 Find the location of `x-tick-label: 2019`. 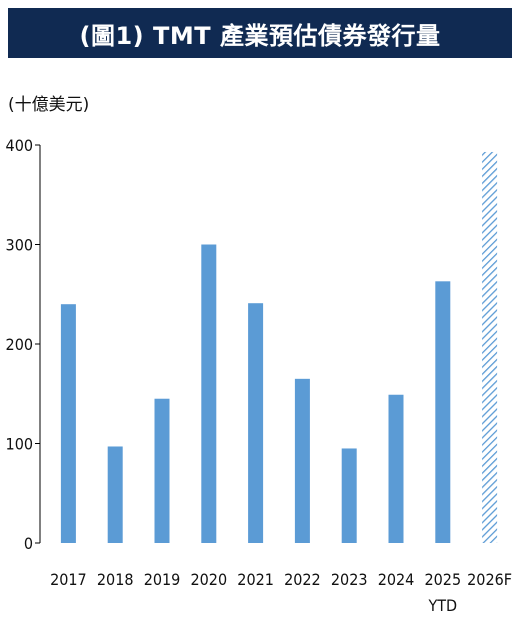

x-tick-label: 2019 is located at coordinates (162, 579).